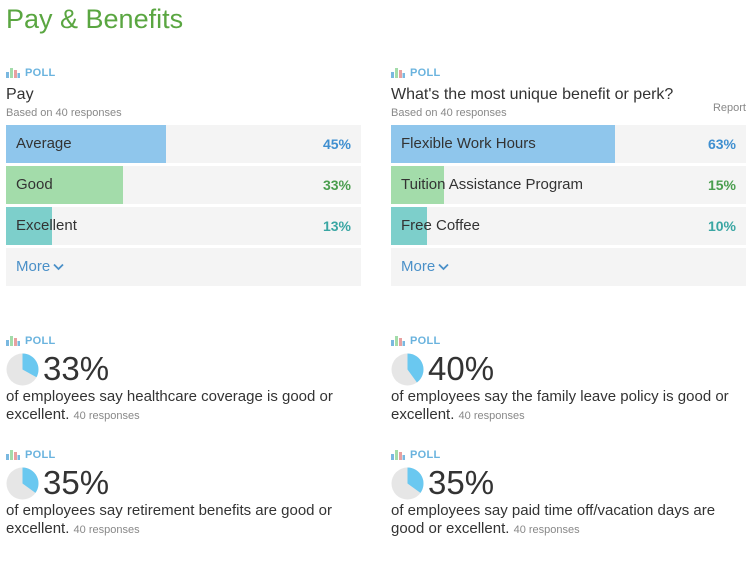 The width and height of the screenshot is (754, 565). Describe the element at coordinates (532, 94) in the screenshot. I see `poll-question: What's the most unique benefit or perk?` at that location.